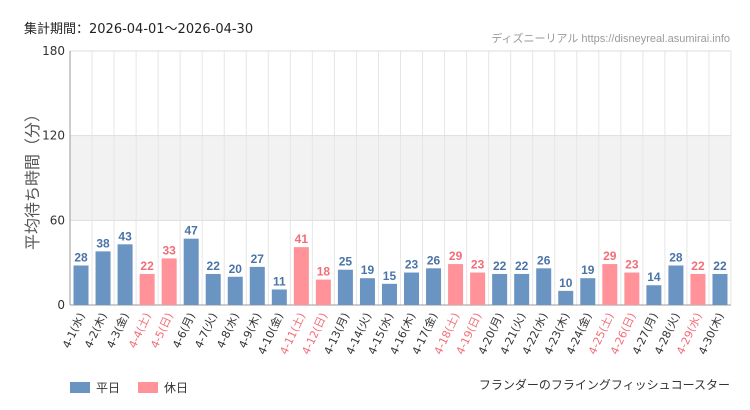 This screenshot has height=410, width=750. Describe the element at coordinates (176, 388) in the screenshot. I see `legend-label-holiday: 休日` at that location.